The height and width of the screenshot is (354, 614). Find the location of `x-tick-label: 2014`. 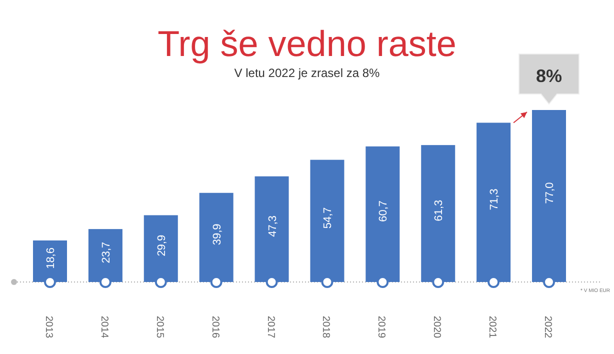

x-tick-label: 2014 is located at coordinates (104, 327).